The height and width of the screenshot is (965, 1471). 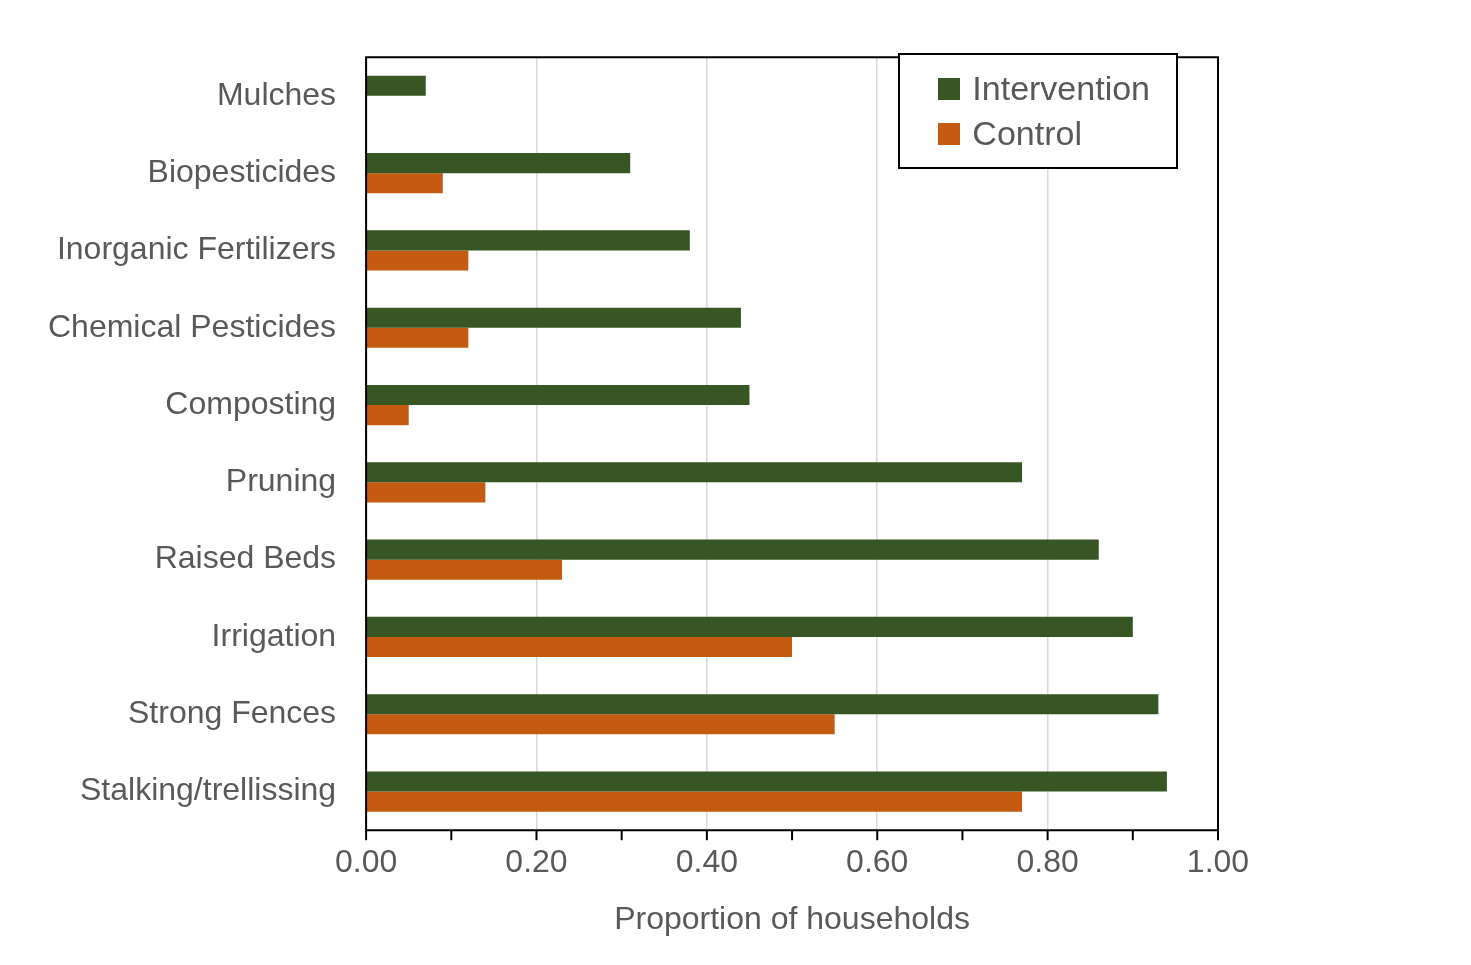 I want to click on x-tick-label: 0.60, so click(x=877, y=861).